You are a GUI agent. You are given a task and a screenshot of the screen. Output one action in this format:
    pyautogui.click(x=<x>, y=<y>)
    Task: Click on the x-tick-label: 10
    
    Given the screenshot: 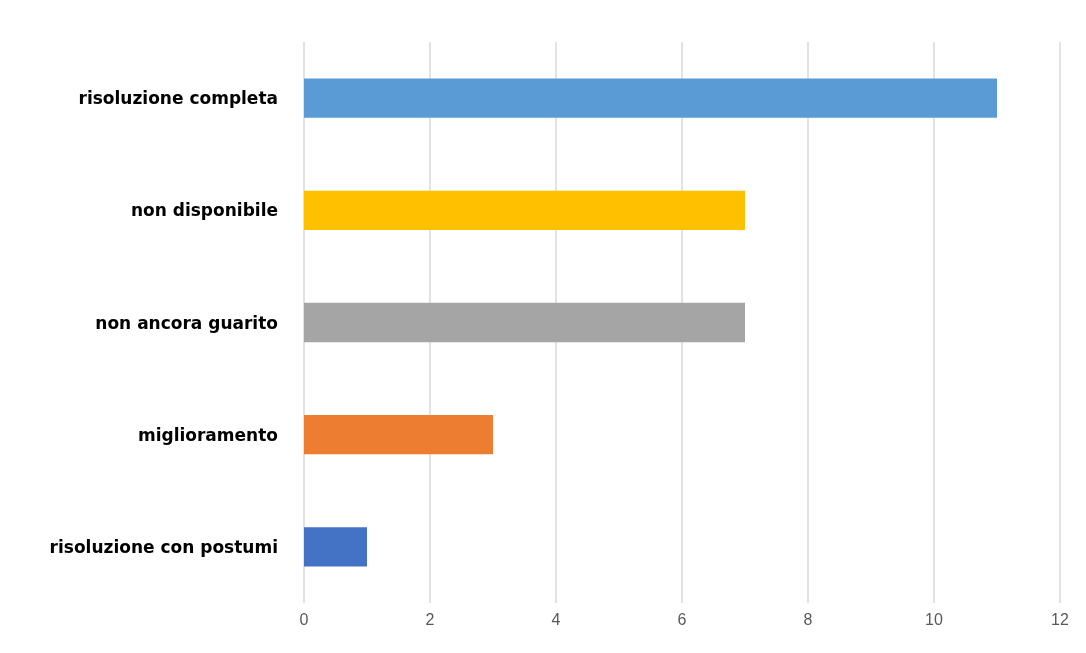 What is the action you would take?
    pyautogui.click(x=934, y=619)
    